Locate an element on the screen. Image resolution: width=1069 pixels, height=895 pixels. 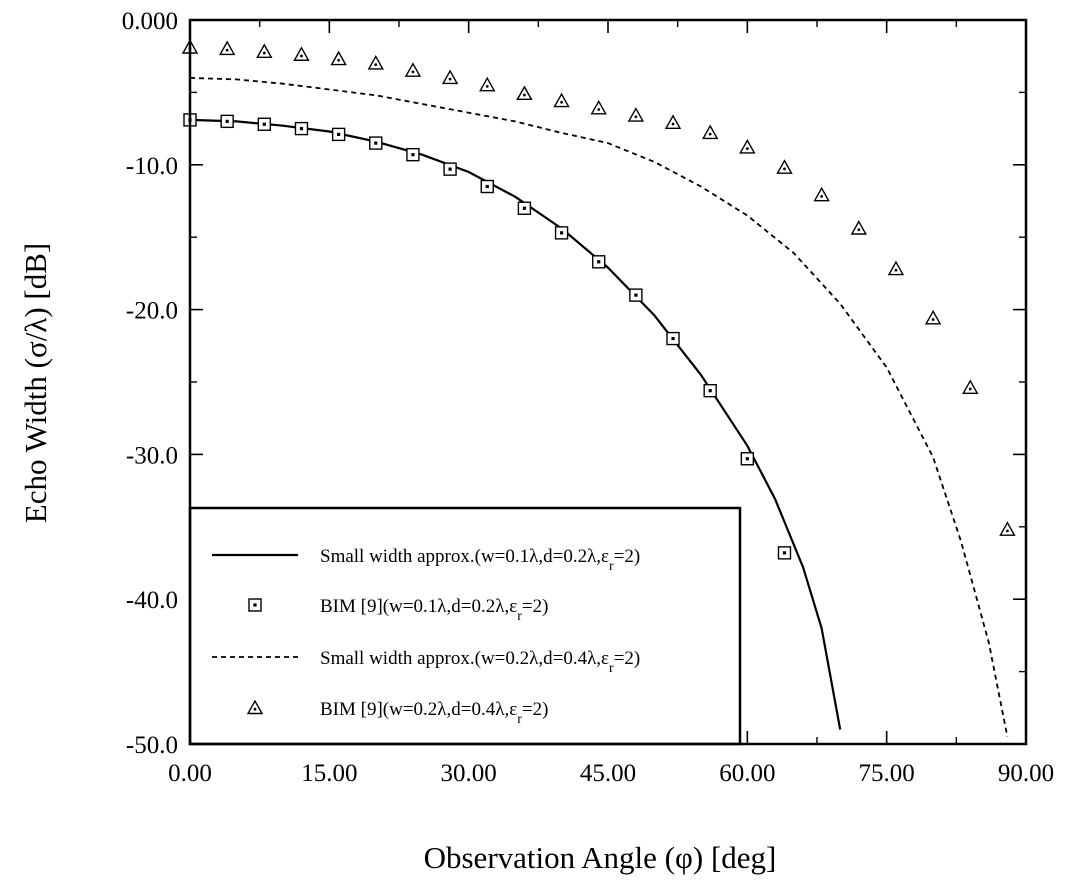
legend-box is located at coordinates (465, 626).